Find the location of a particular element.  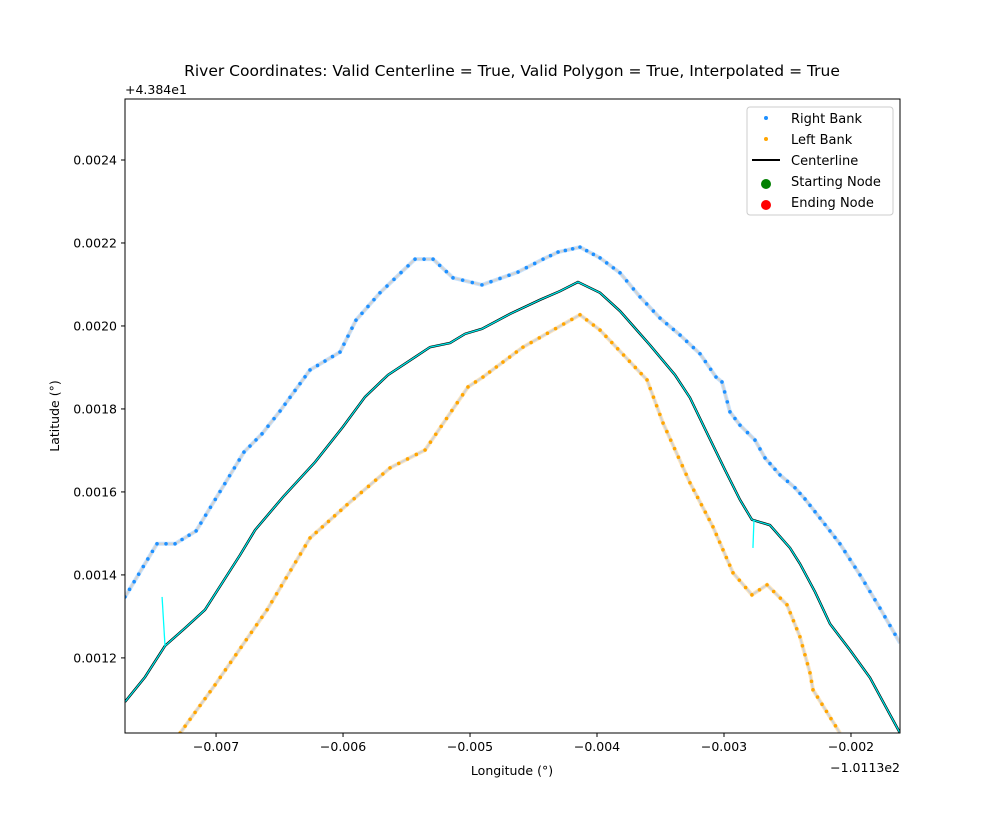

y-tick-label: 0.0020 is located at coordinates (95, 325).